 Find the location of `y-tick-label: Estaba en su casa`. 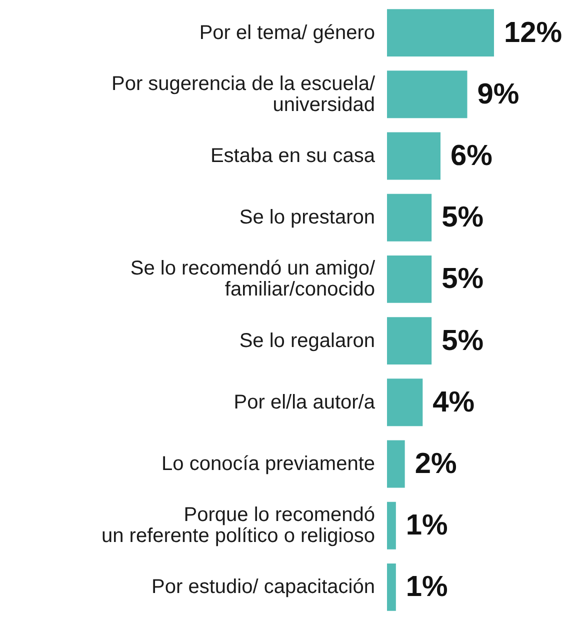

y-tick-label: Estaba en su casa is located at coordinates (293, 156).